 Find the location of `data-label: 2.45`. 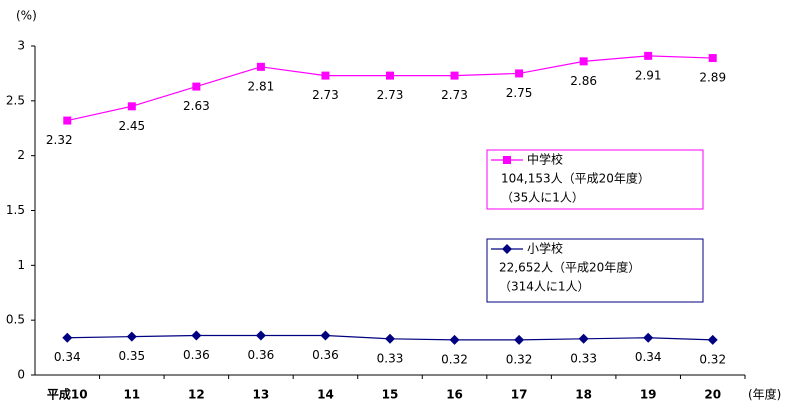

data-label: 2.45 is located at coordinates (131, 126).